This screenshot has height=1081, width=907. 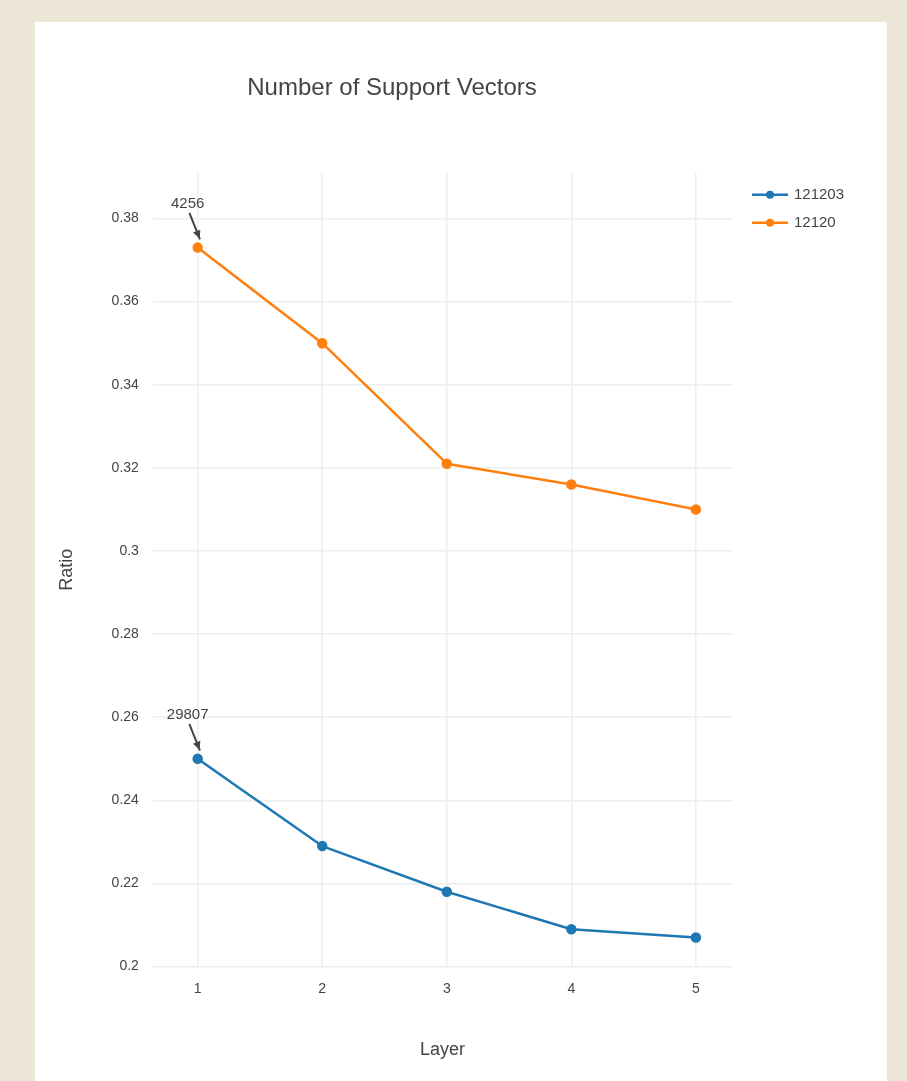 What do you see at coordinates (446, 987) in the screenshot?
I see `x-tick-label: 3` at bounding box center [446, 987].